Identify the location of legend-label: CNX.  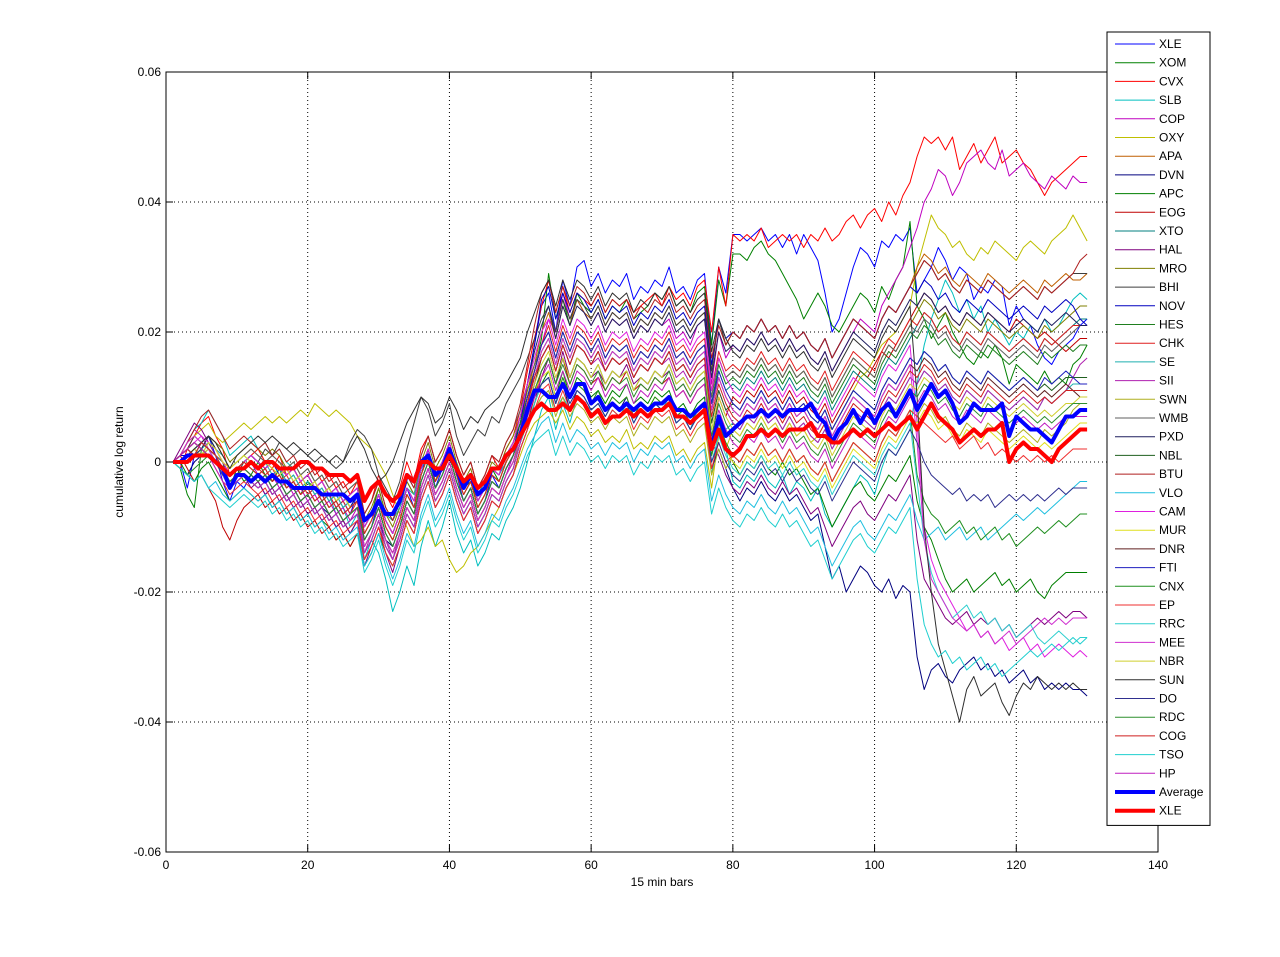
(1171, 586).